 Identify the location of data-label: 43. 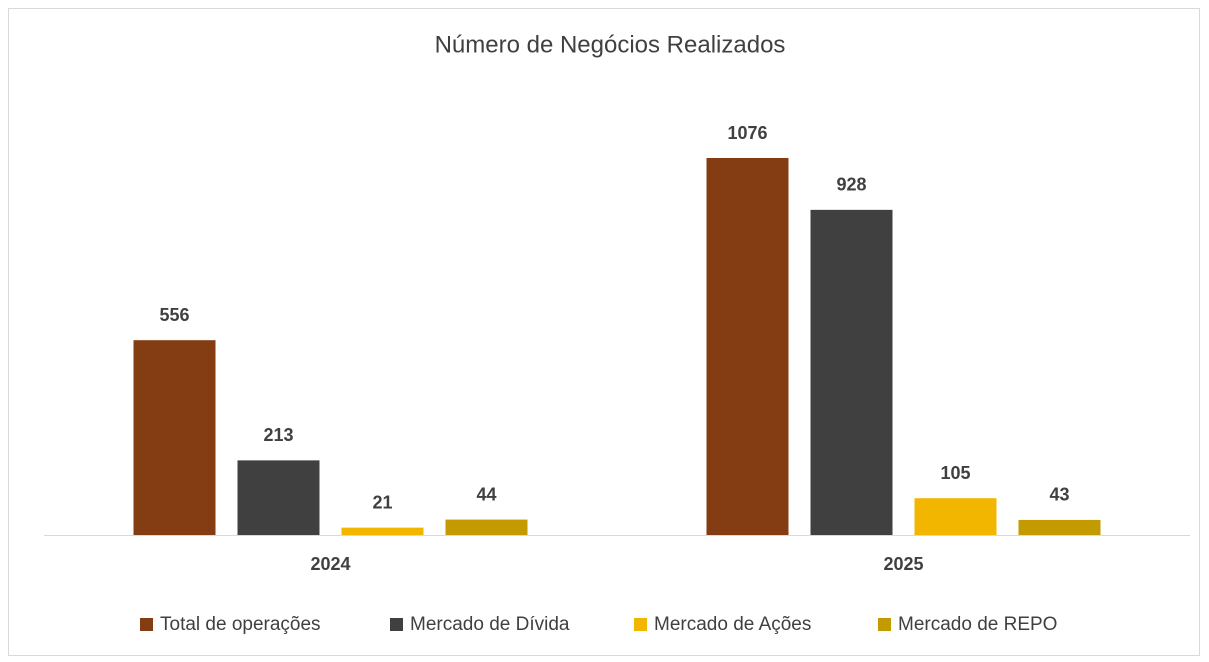
(1059, 495).